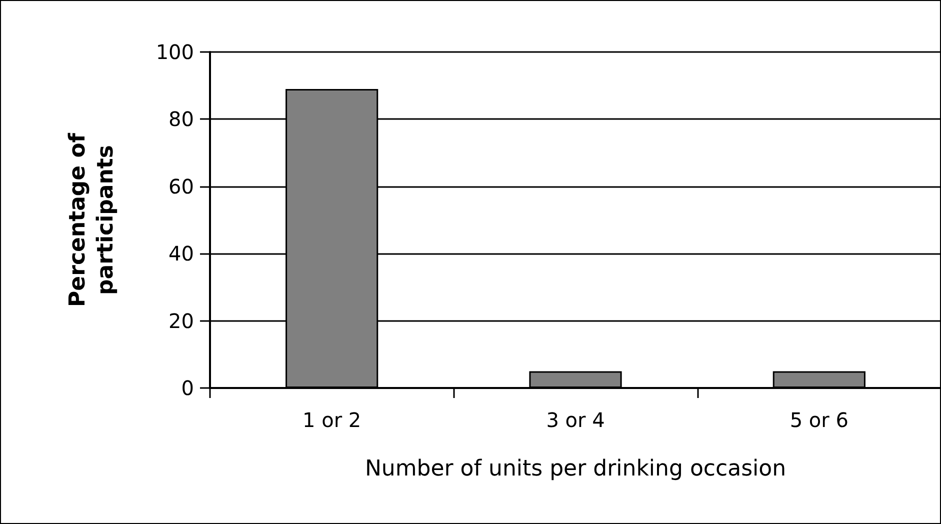 The image size is (941, 524). What do you see at coordinates (92, 219) in the screenshot?
I see `y-axis-title: Percentage of participants` at bounding box center [92, 219].